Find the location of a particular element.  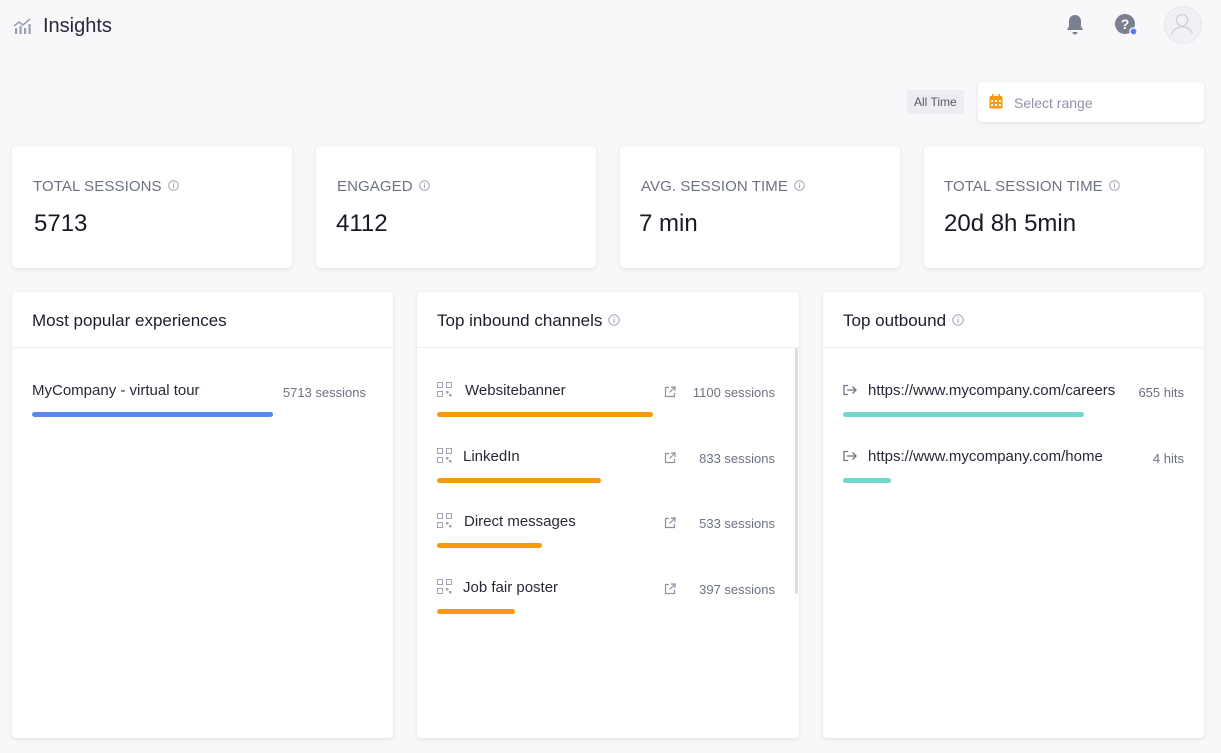

stat-label: TOTAL SESSIONS is located at coordinates (106, 186).